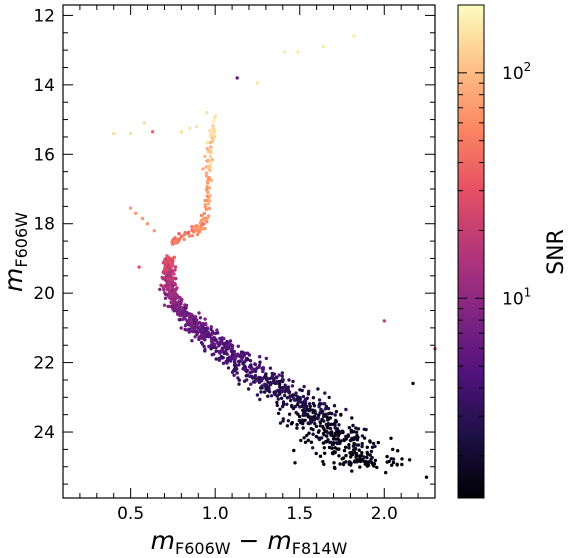 This screenshot has width=570, height=558. What do you see at coordinates (384, 514) in the screenshot?
I see `x-tick-label: 2.0` at bounding box center [384, 514].